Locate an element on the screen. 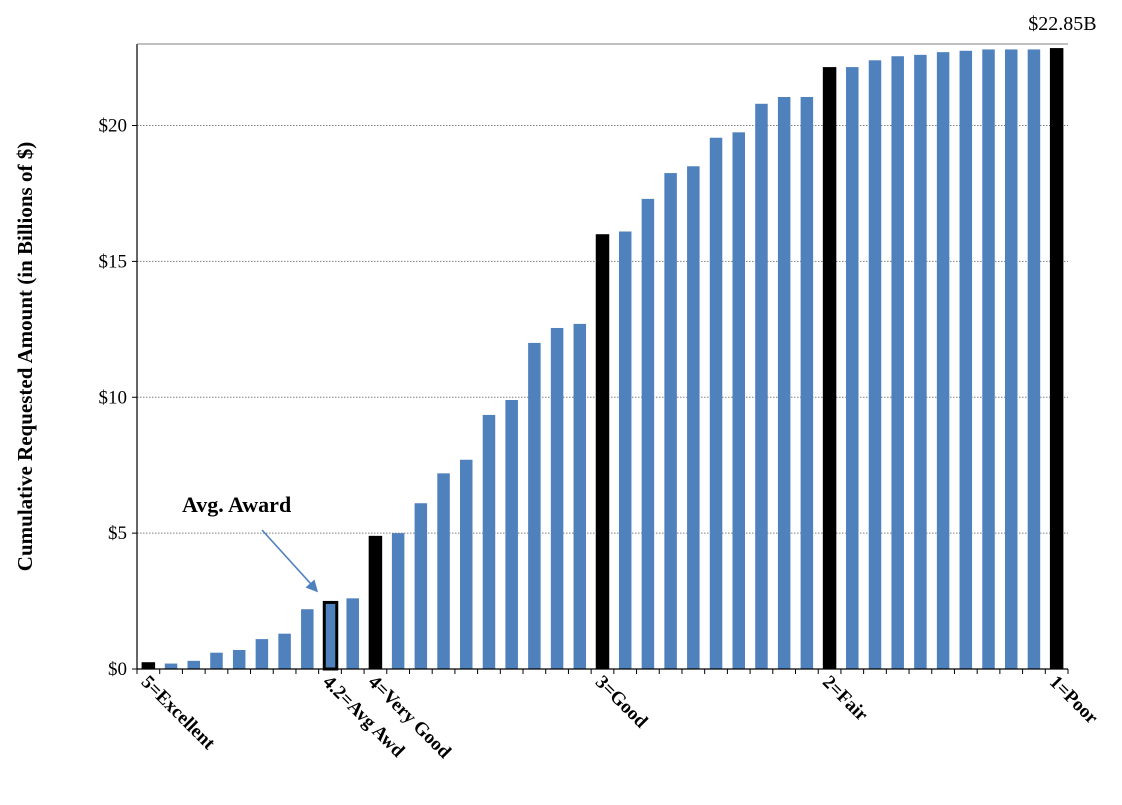 Image resolution: width=1122 pixels, height=805 pixels. y-tick-labels: $0 $5 $10 $15 $20 is located at coordinates (113, 398).